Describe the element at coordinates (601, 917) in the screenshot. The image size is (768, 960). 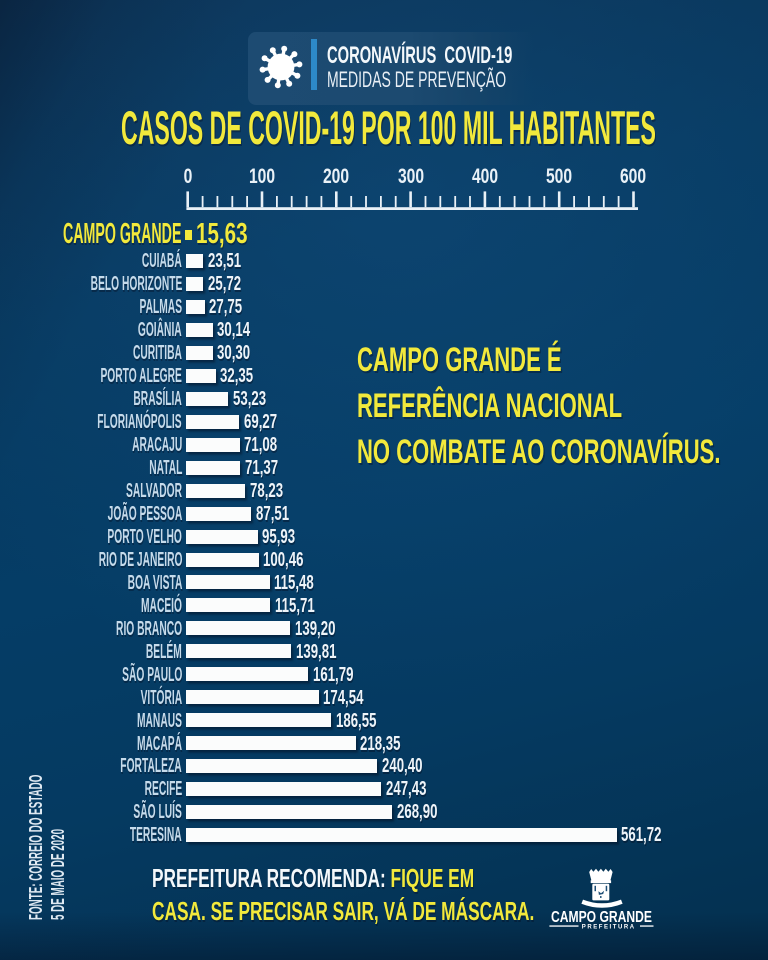
I see `svg-text: CAMPO GRANDE` at that location.